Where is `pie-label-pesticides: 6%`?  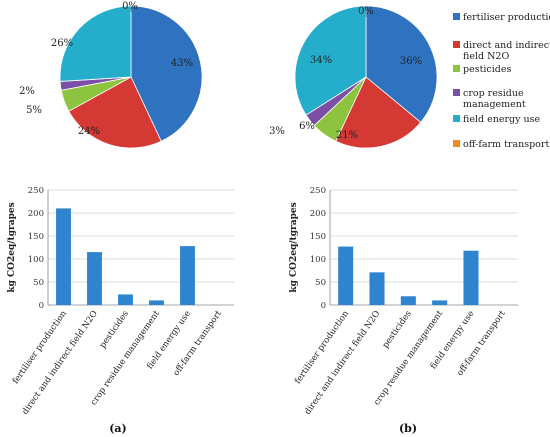 pie-label-pesticides: 6% is located at coordinates (307, 126).